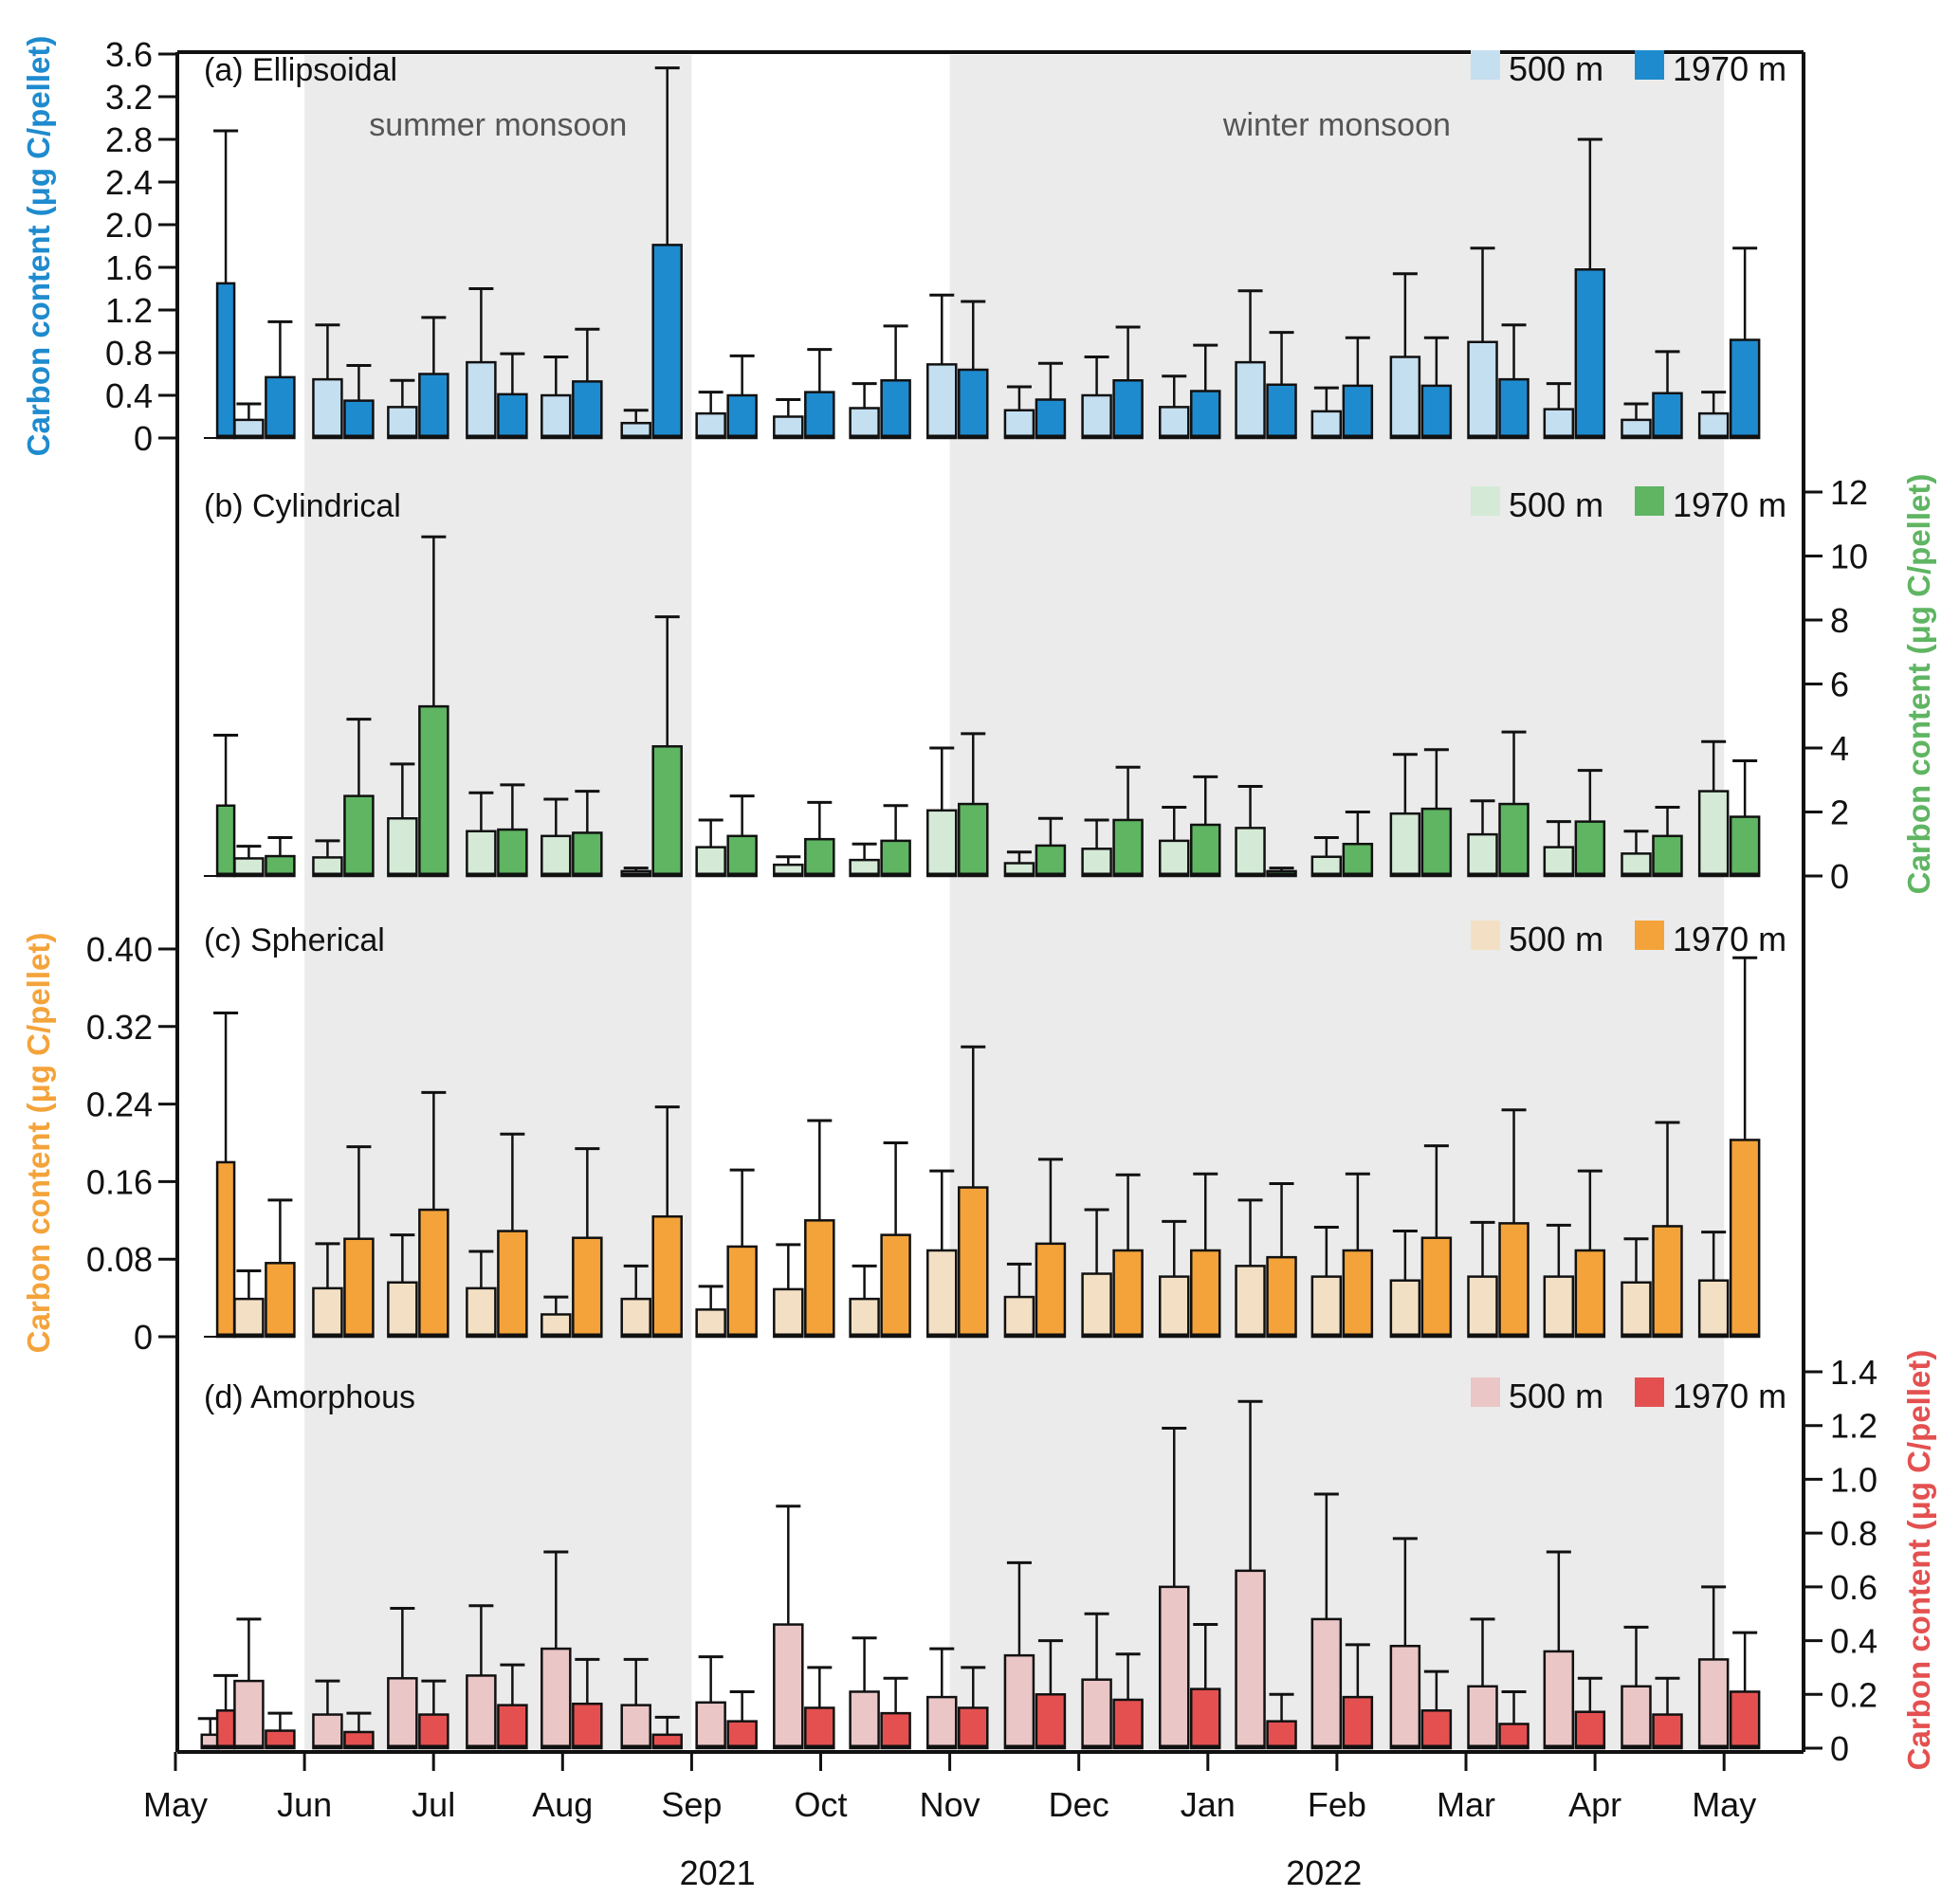 Image resolution: width=1960 pixels, height=1897 pixels. I want to click on x-tick-label: Jul, so click(433, 1805).